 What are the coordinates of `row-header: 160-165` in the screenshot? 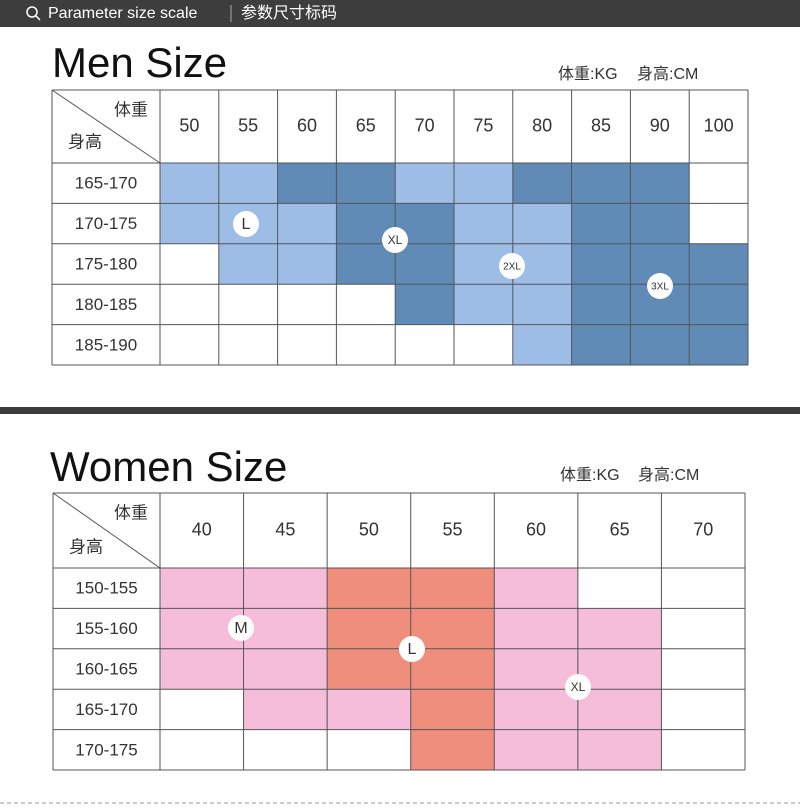 It's located at (106, 668).